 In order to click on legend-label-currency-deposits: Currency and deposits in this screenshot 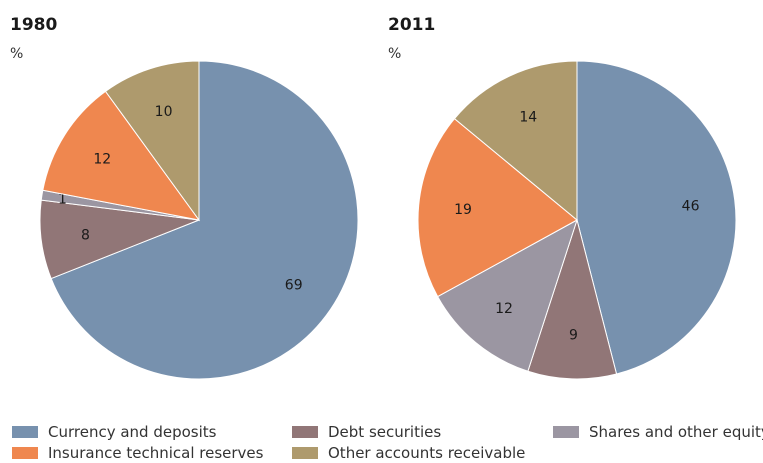, I will do `click(132, 432)`.